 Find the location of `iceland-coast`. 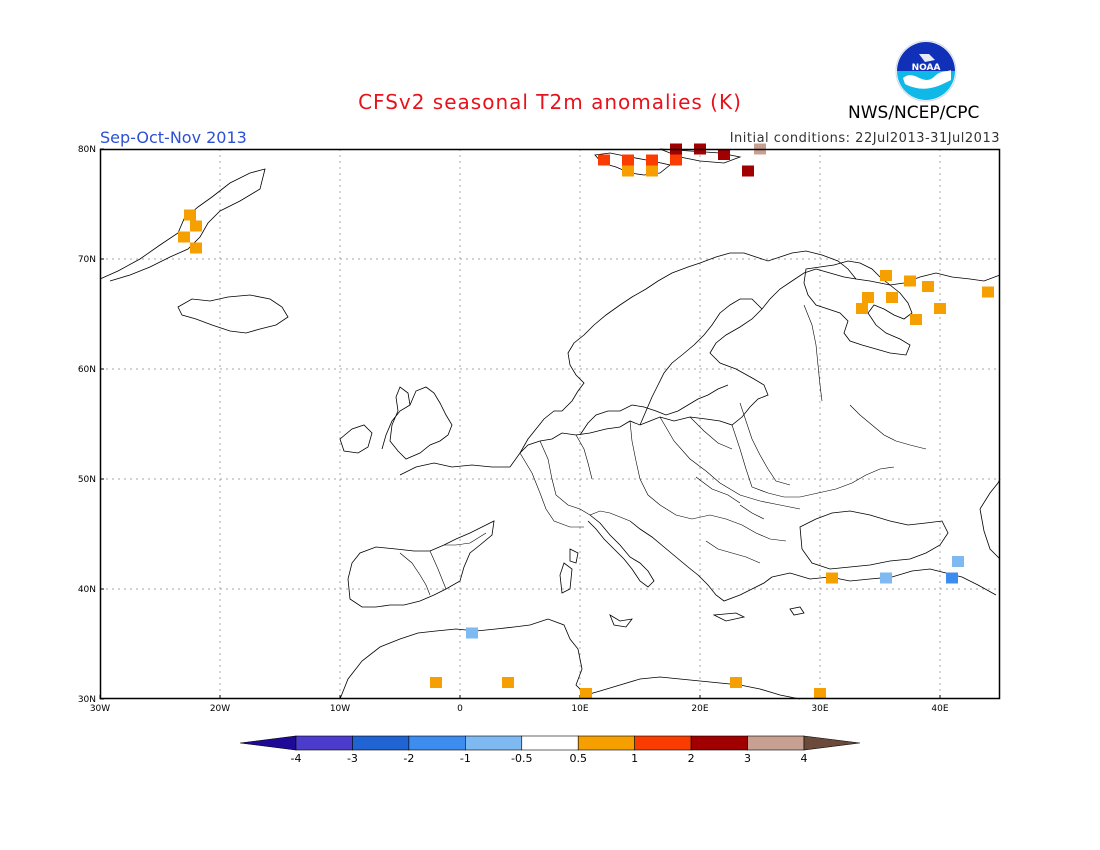

iceland-coast is located at coordinates (233, 314).